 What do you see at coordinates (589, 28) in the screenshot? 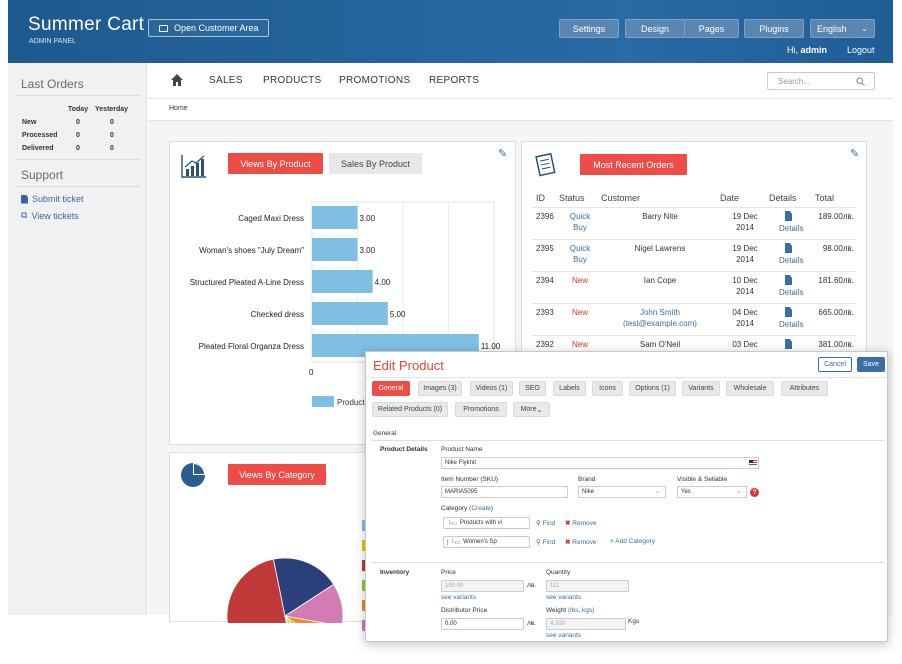
I see `settings-button: Settings` at bounding box center [589, 28].